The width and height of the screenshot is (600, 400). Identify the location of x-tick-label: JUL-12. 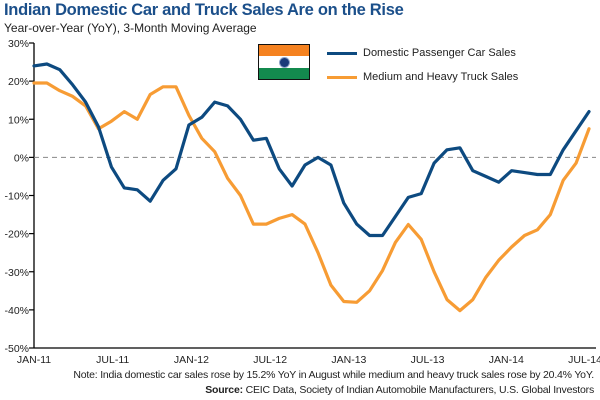
(270, 360).